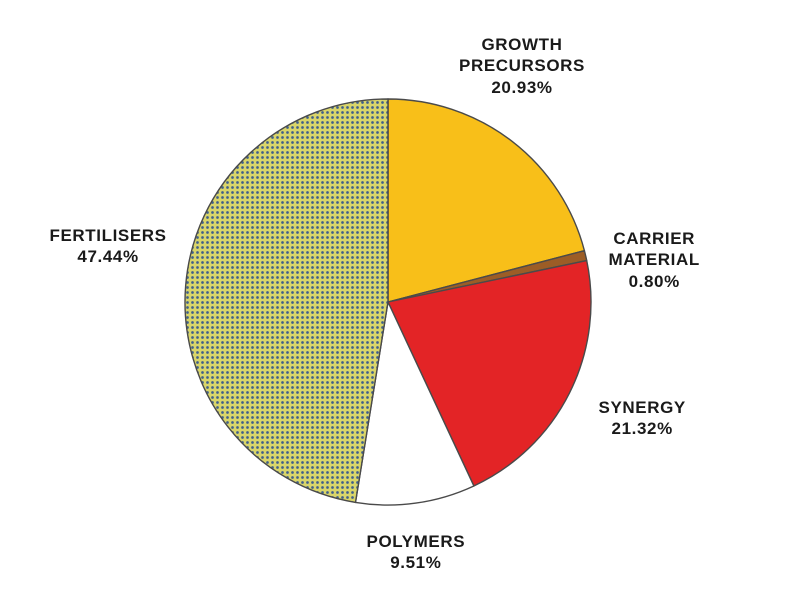  I want to click on slice-label-text: SYNERGY, so click(642, 407).